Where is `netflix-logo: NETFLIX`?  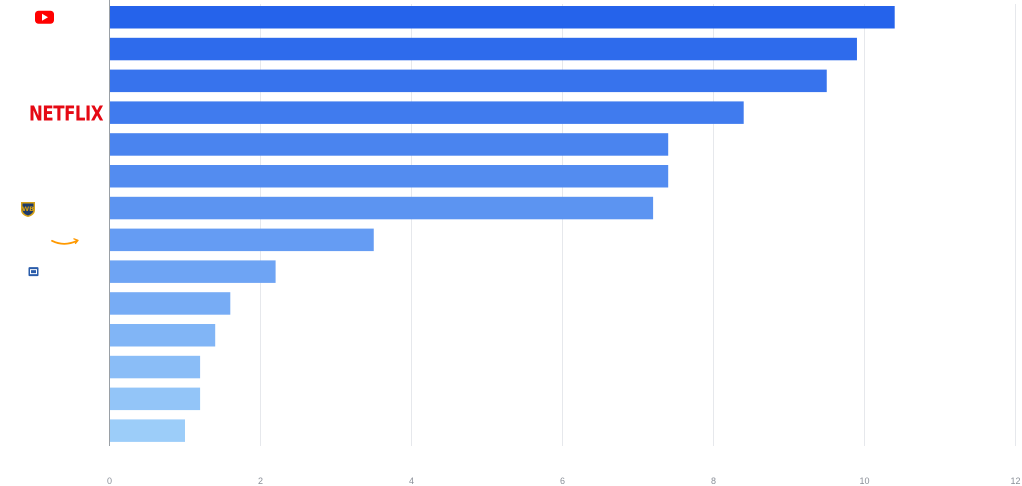
netflix-logo: NETFLIX is located at coordinates (66, 114).